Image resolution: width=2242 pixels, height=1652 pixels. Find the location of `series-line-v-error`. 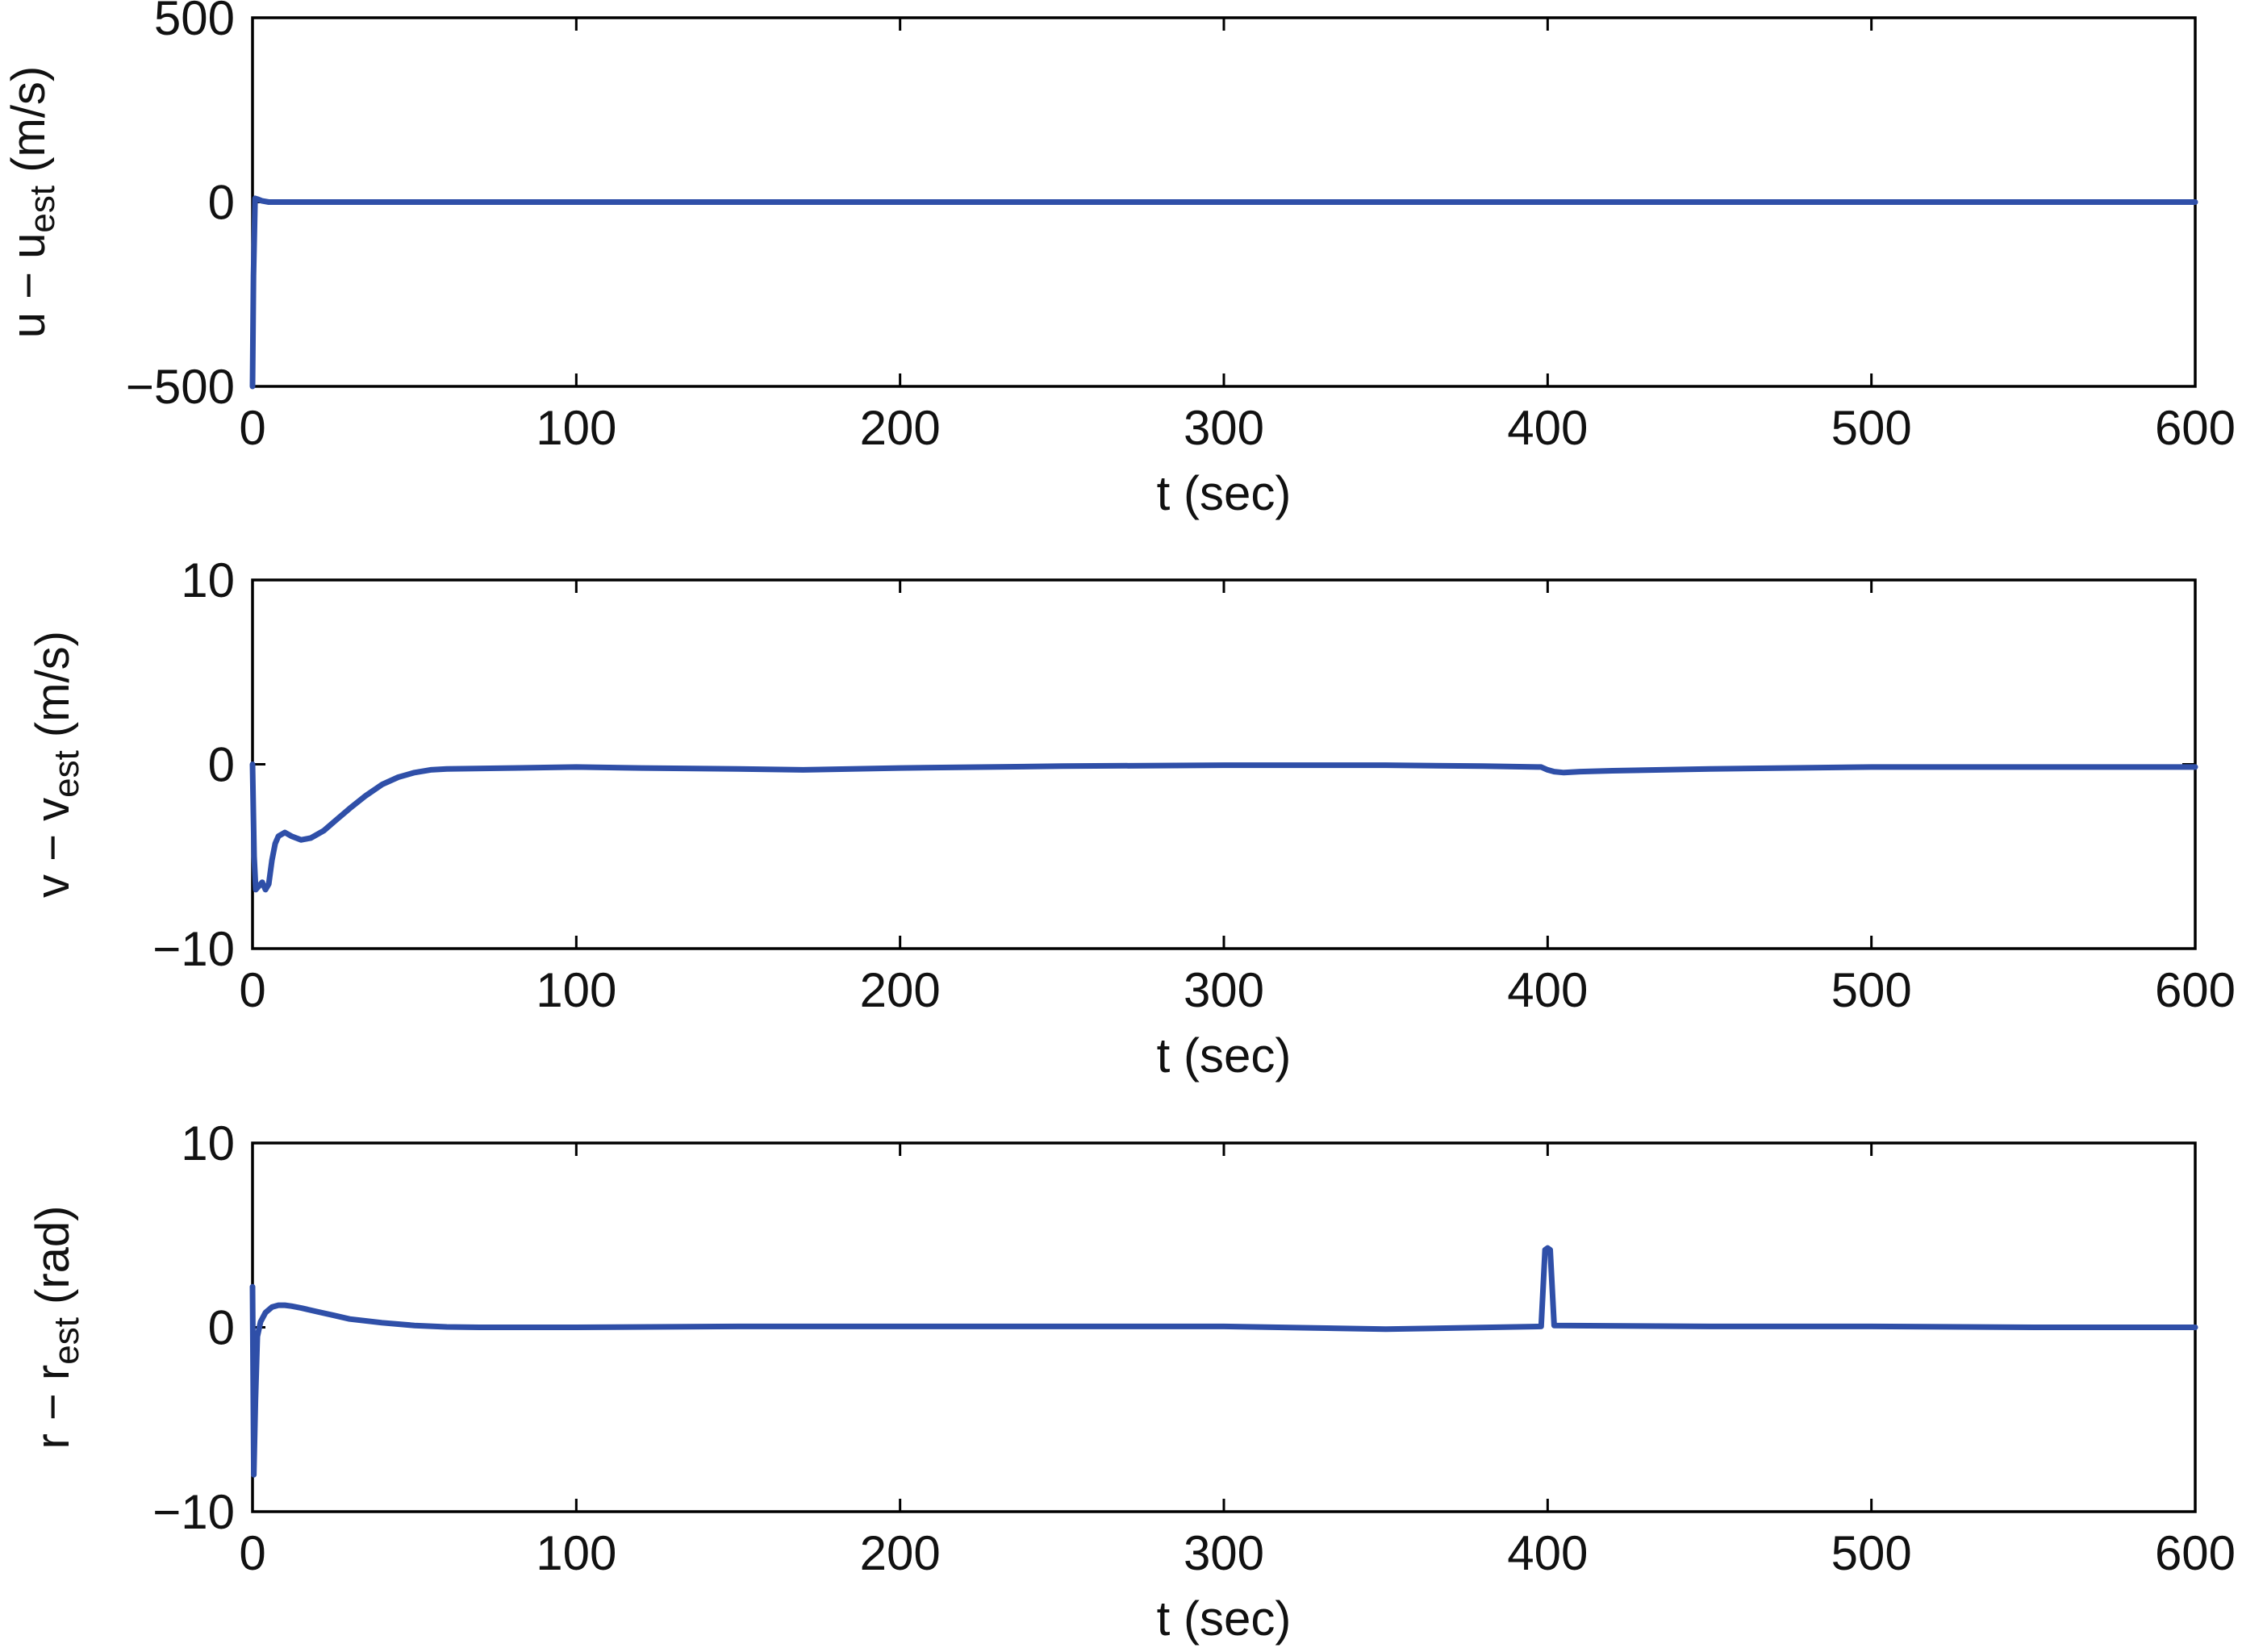

series-line-v-error is located at coordinates (1223, 827).